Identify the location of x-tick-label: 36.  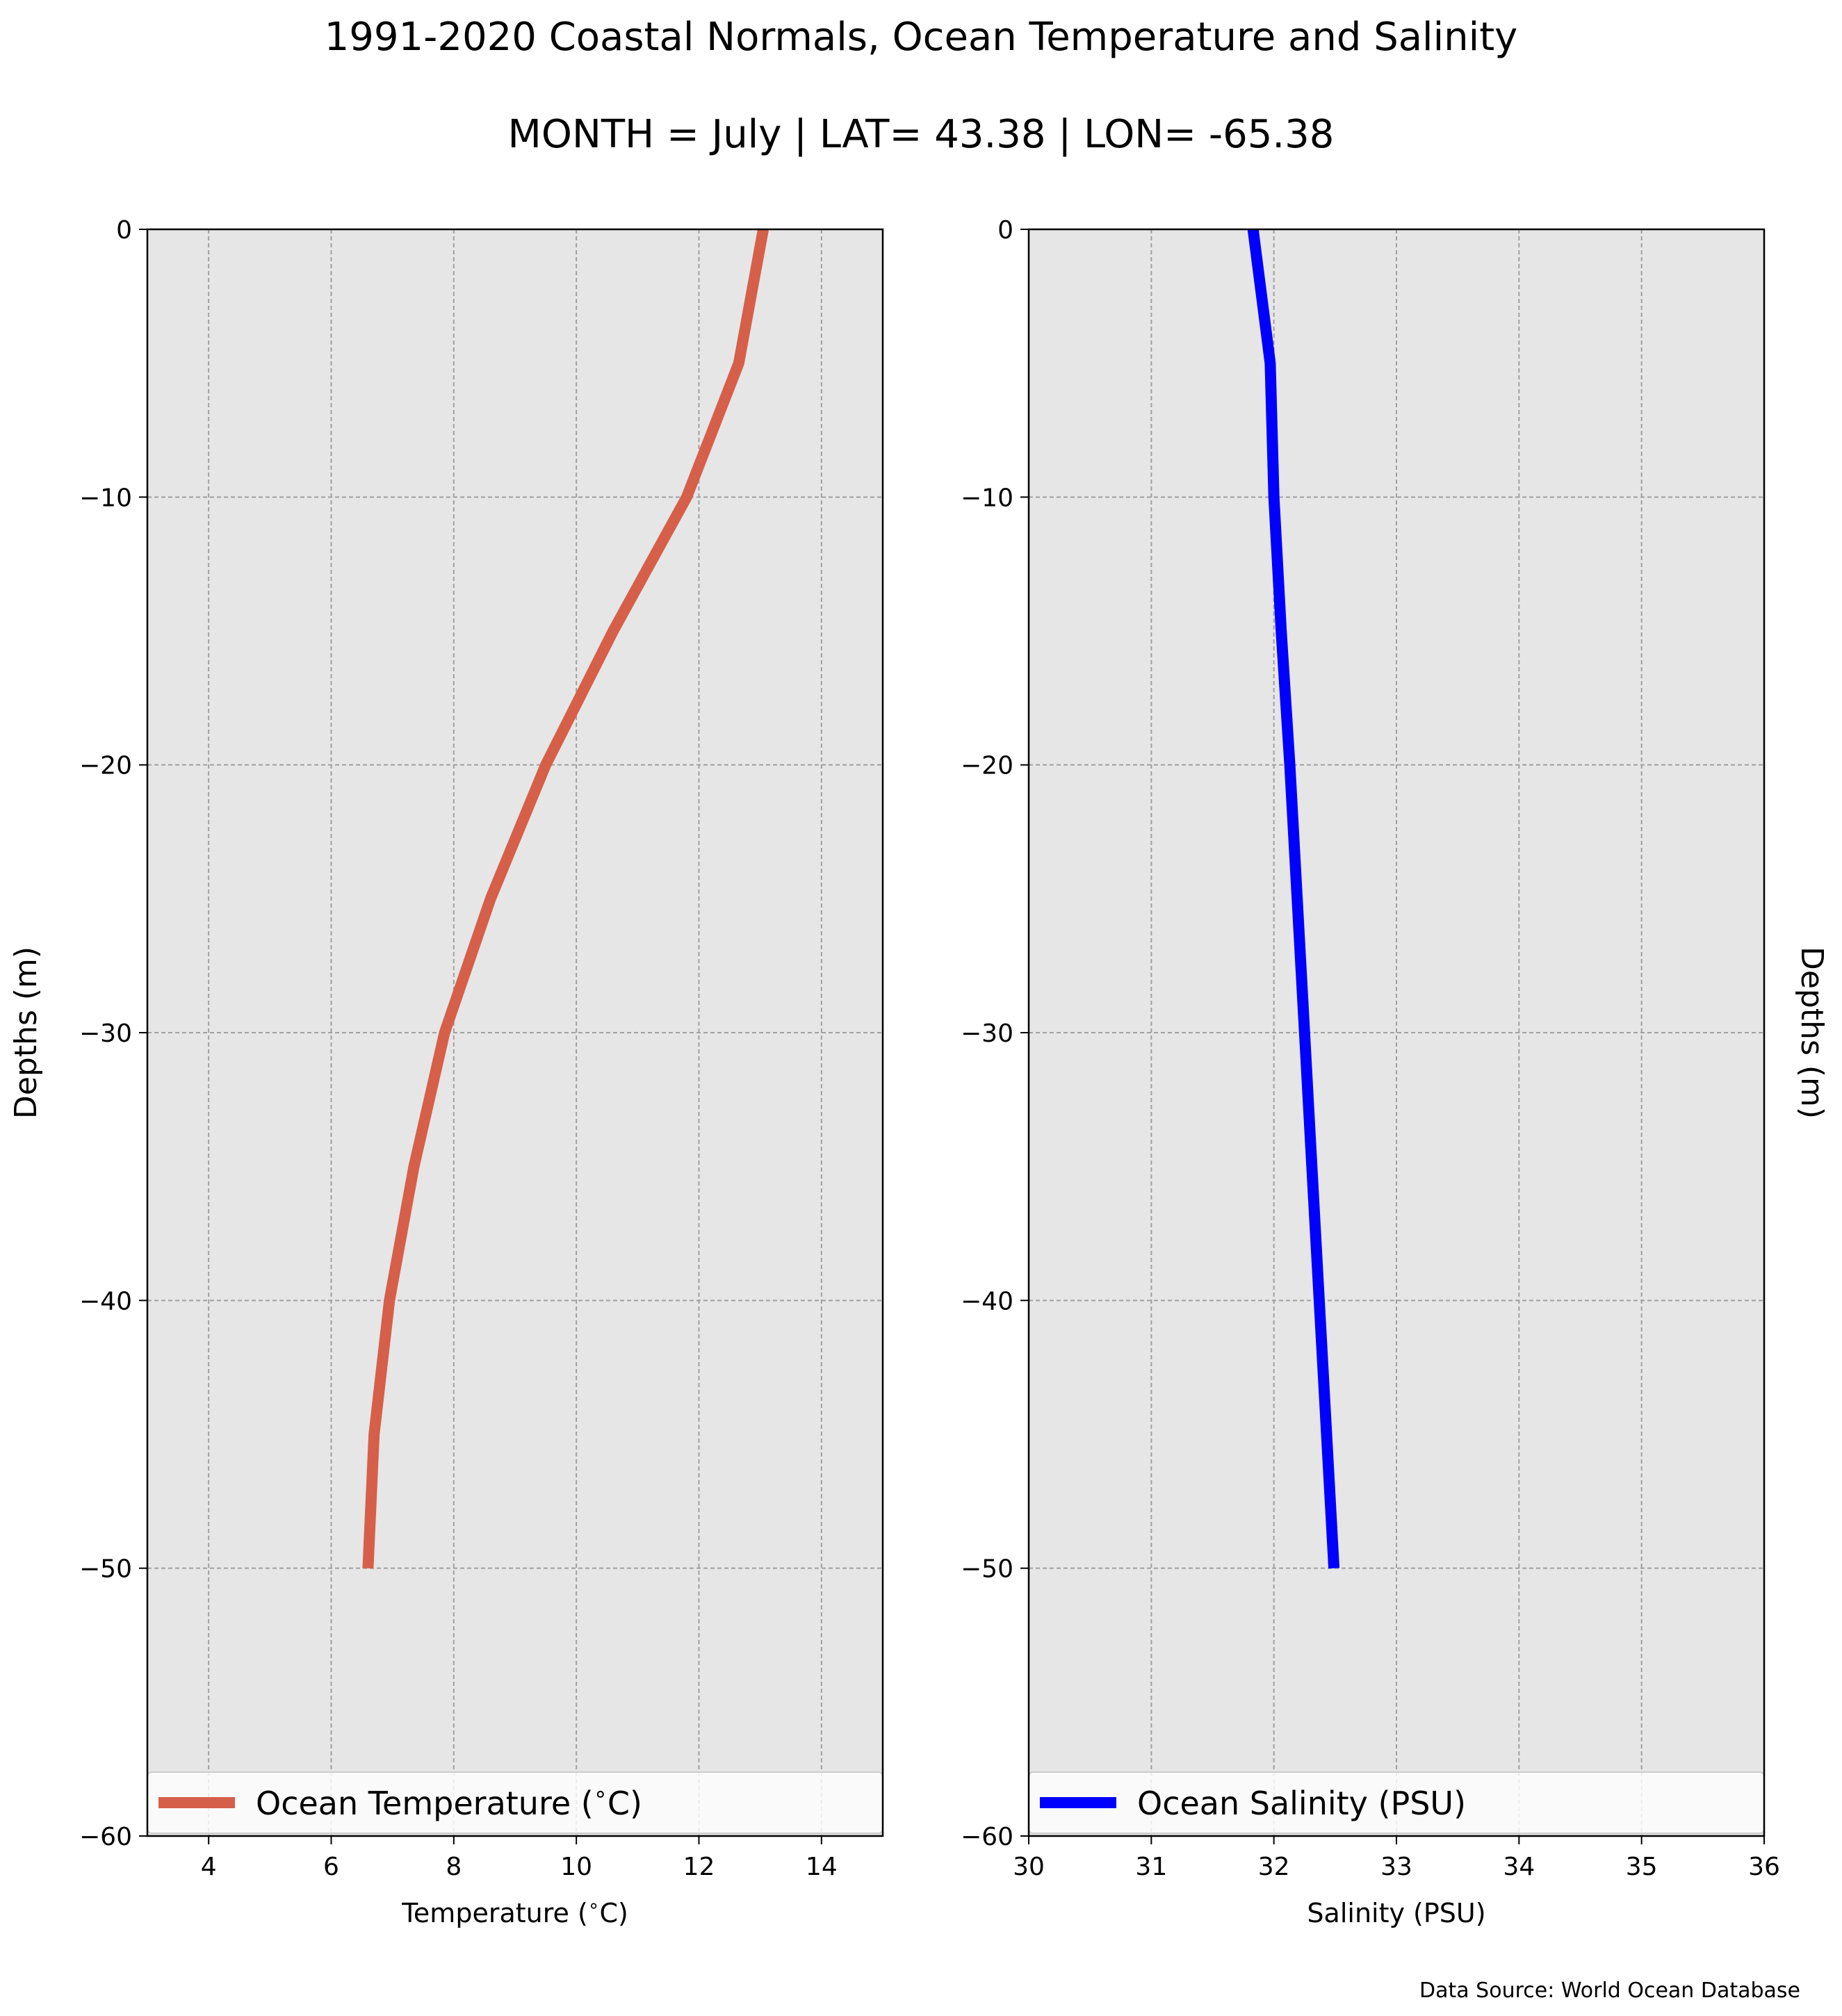
(1764, 1867).